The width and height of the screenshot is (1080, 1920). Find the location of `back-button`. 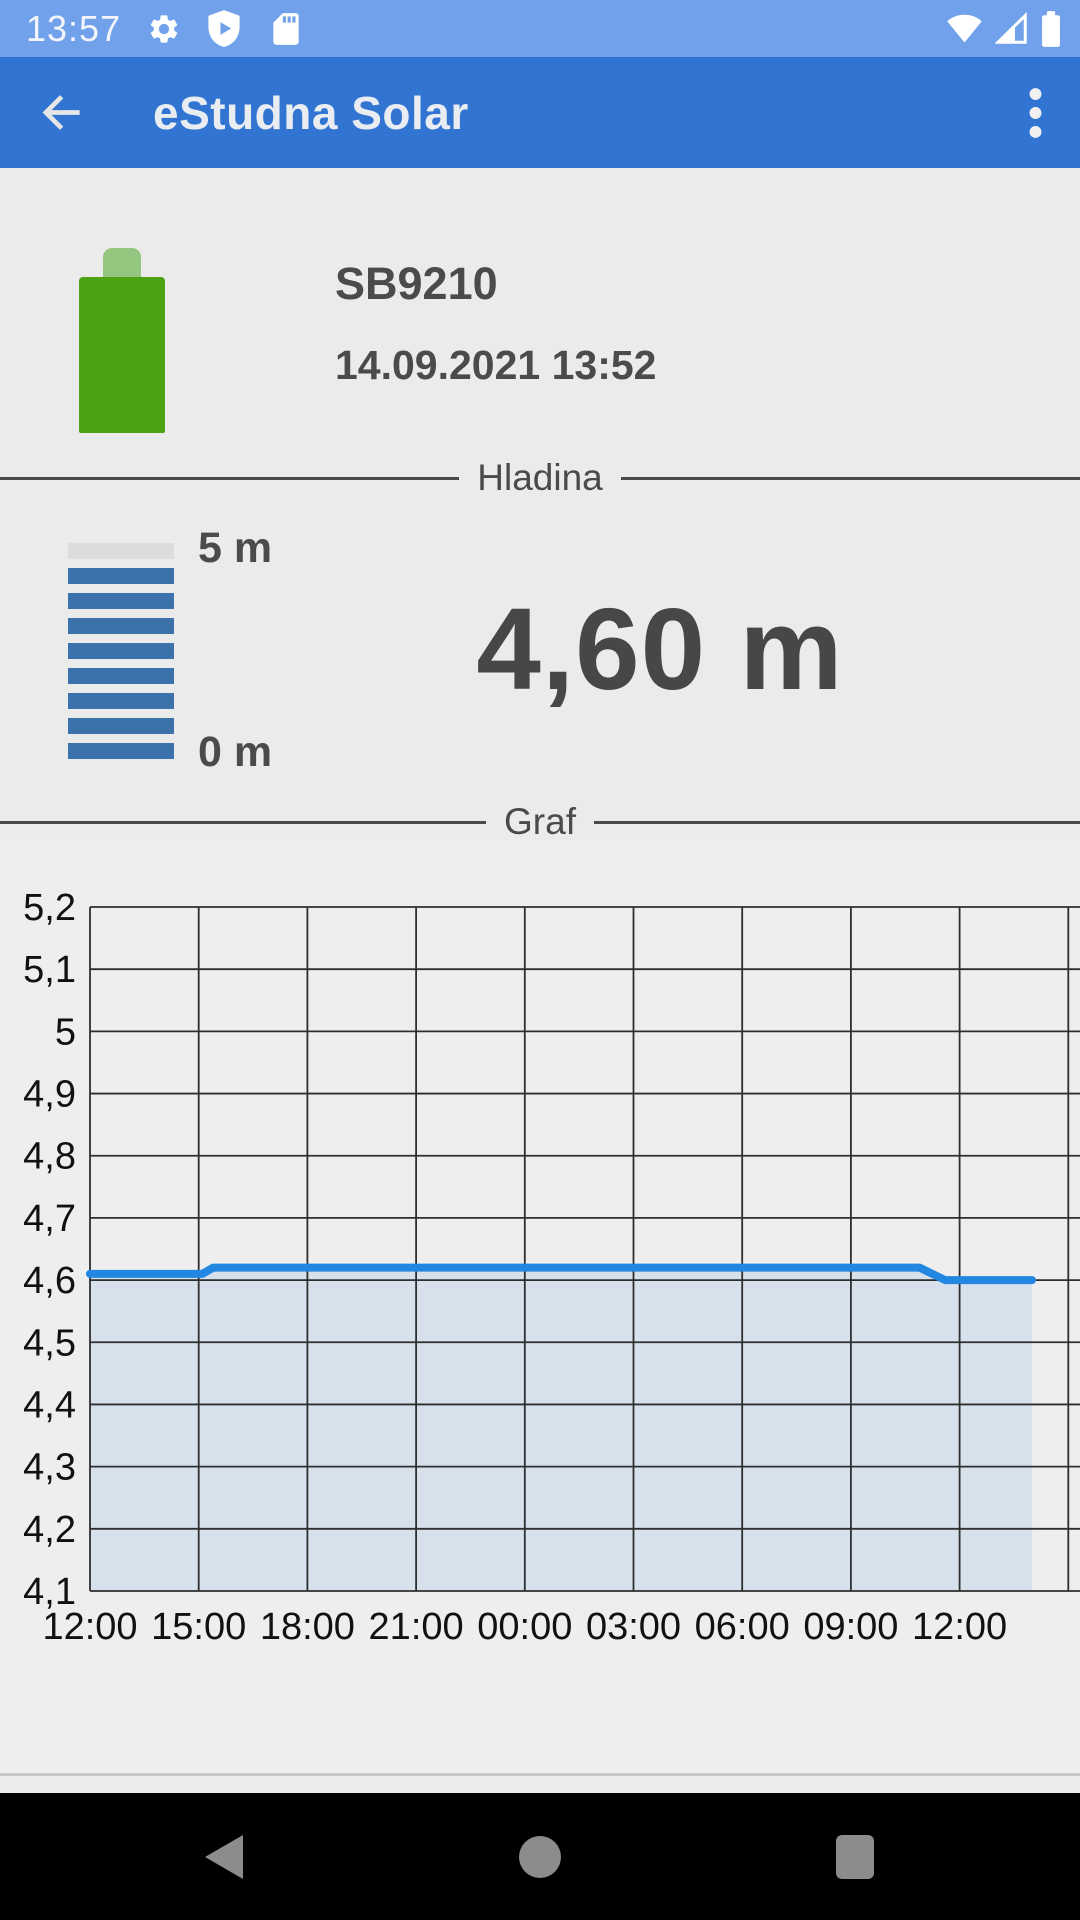

back-button is located at coordinates (60, 112).